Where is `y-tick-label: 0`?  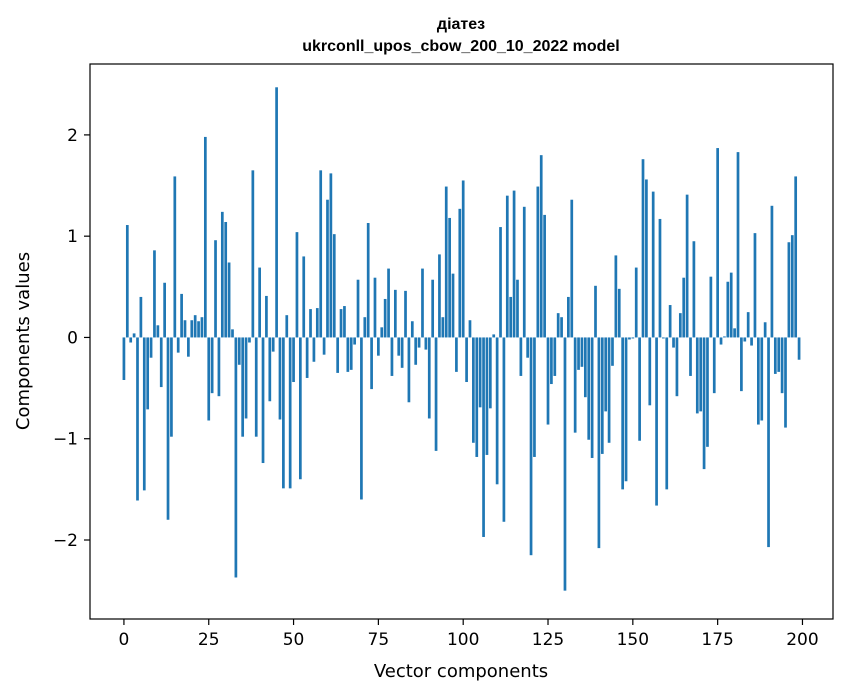 y-tick-label: 0 is located at coordinates (72, 338).